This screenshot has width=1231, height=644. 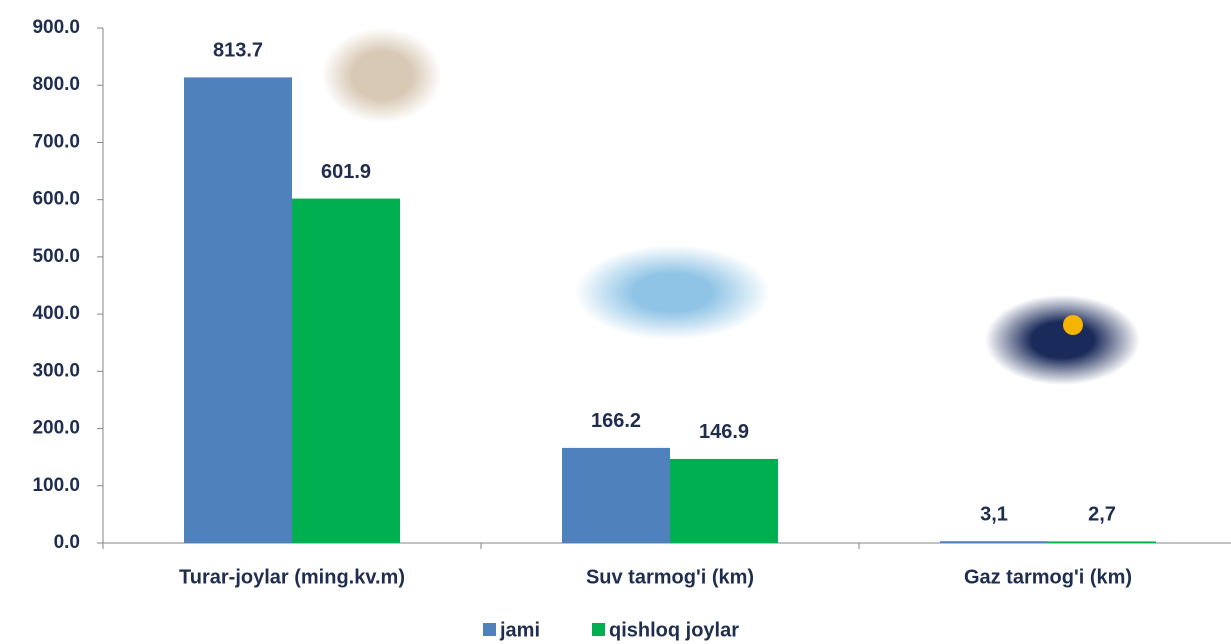 I want to click on y-tick-label: 0.0, so click(x=67, y=542).